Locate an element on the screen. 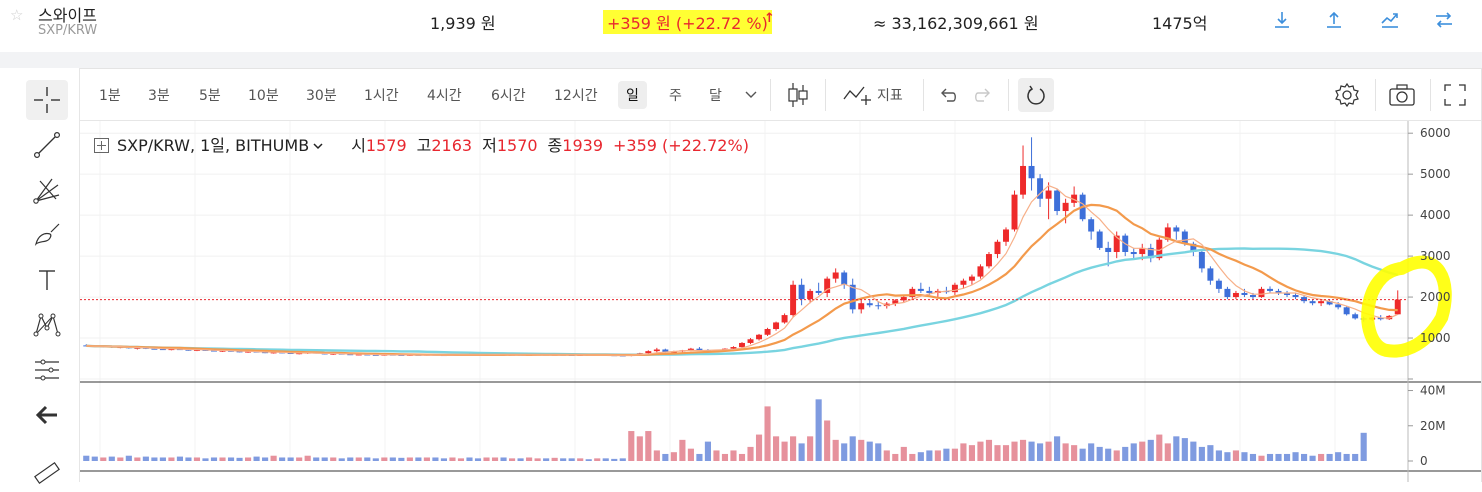 The image size is (1482, 492). price-tick-label: 5000 is located at coordinates (1435, 174).